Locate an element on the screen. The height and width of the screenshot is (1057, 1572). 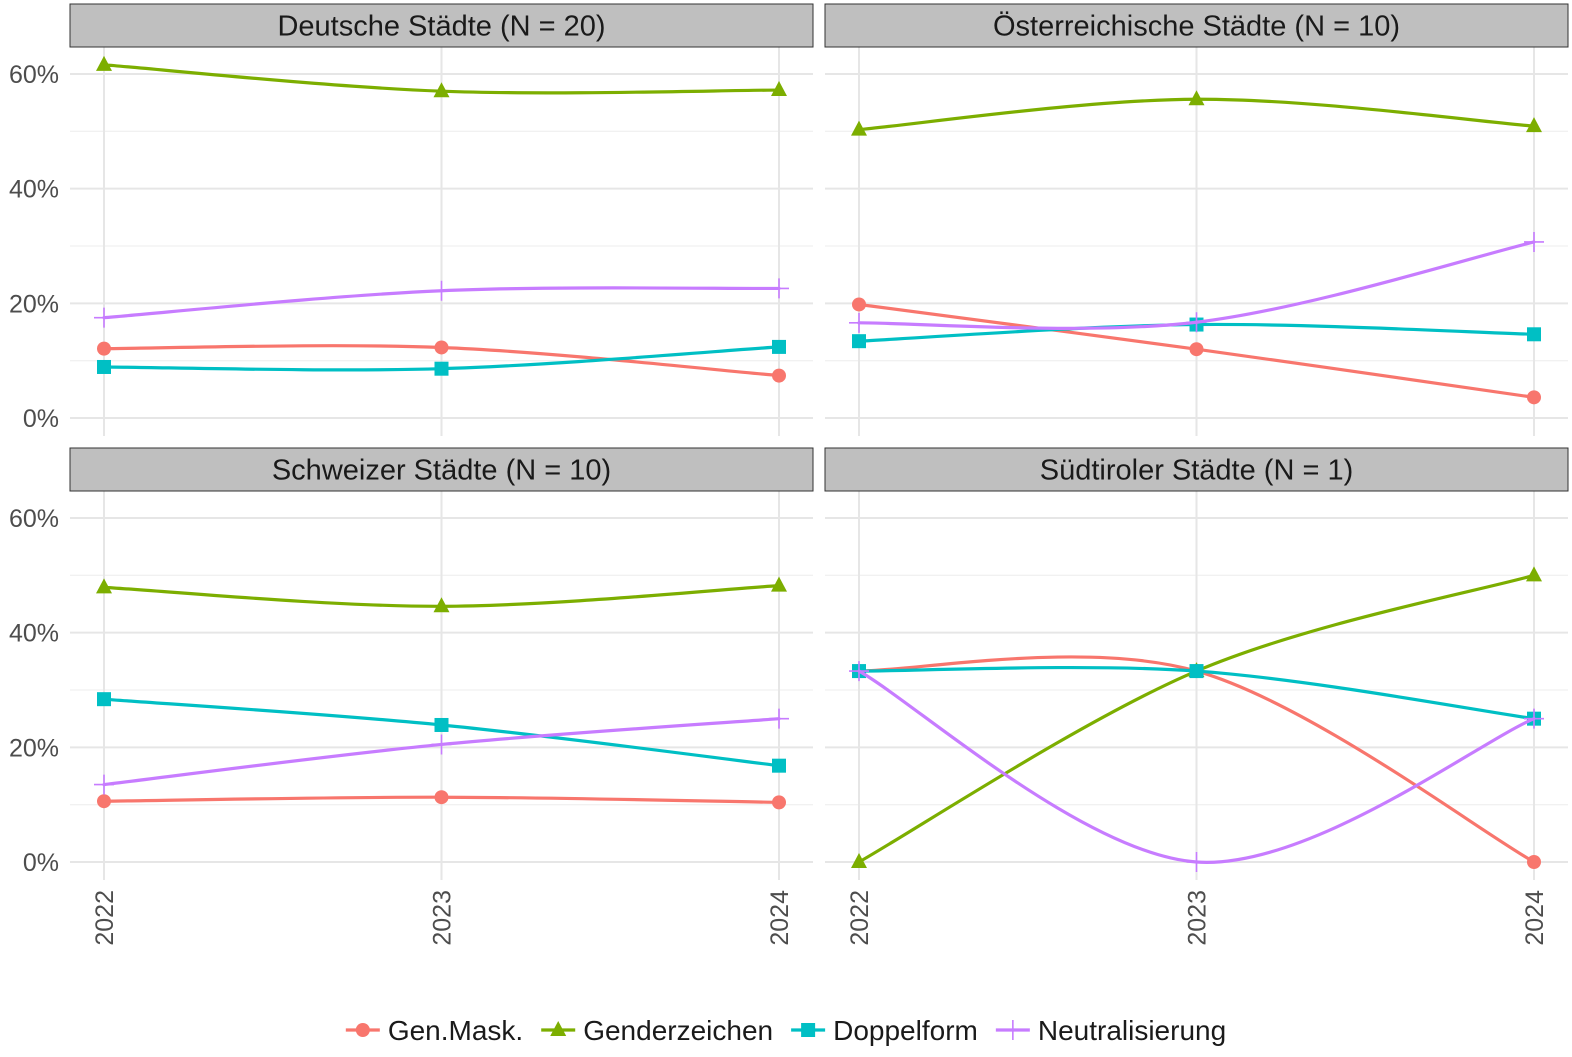
legend-item-doppelform: Doppelform is located at coordinates (884, 1030).